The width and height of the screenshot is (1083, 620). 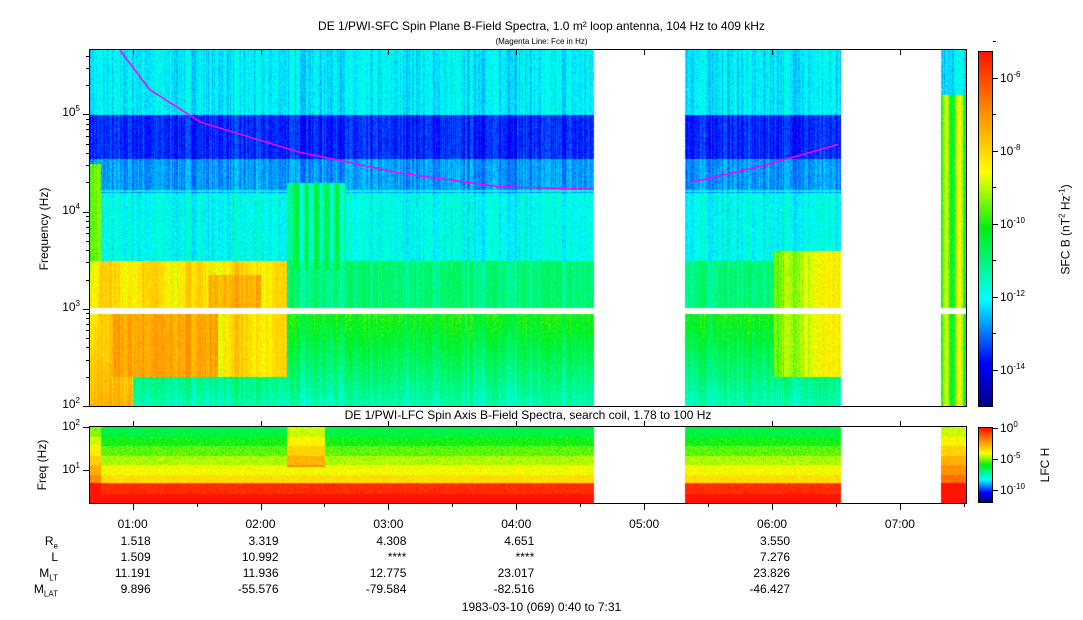 I want to click on lfc-cbar-label-0: 100, so click(x=1009, y=427).